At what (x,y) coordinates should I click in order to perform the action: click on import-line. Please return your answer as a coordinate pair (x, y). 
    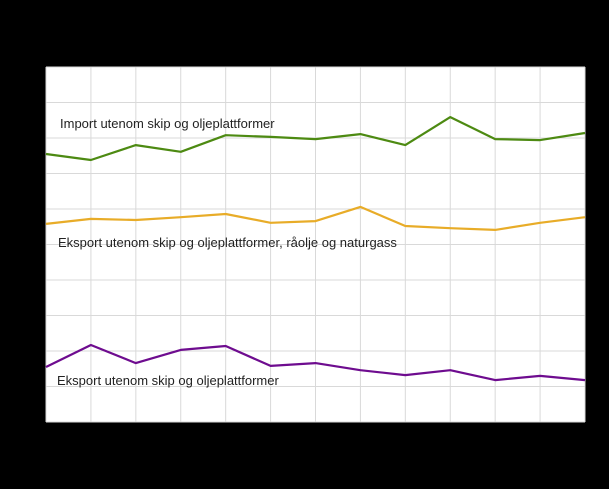
    Looking at the image, I should click on (315, 138).